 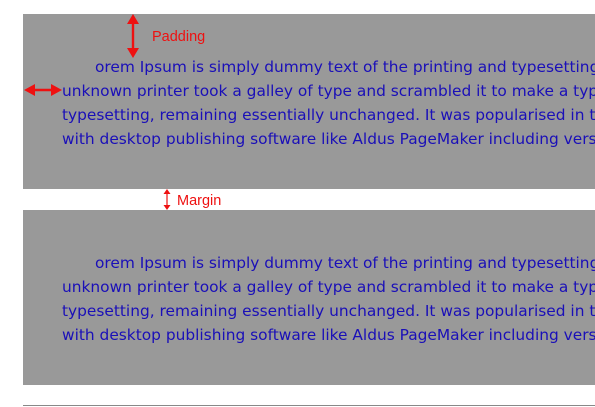 What do you see at coordinates (309, 405) in the screenshot?
I see `bottom-divider` at bounding box center [309, 405].